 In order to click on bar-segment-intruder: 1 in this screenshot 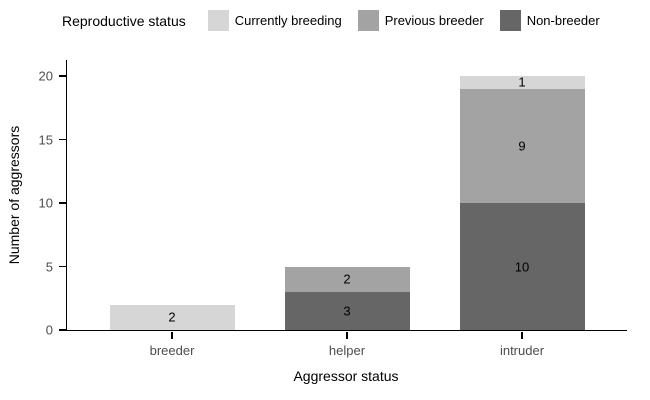, I will do `click(522, 82)`.